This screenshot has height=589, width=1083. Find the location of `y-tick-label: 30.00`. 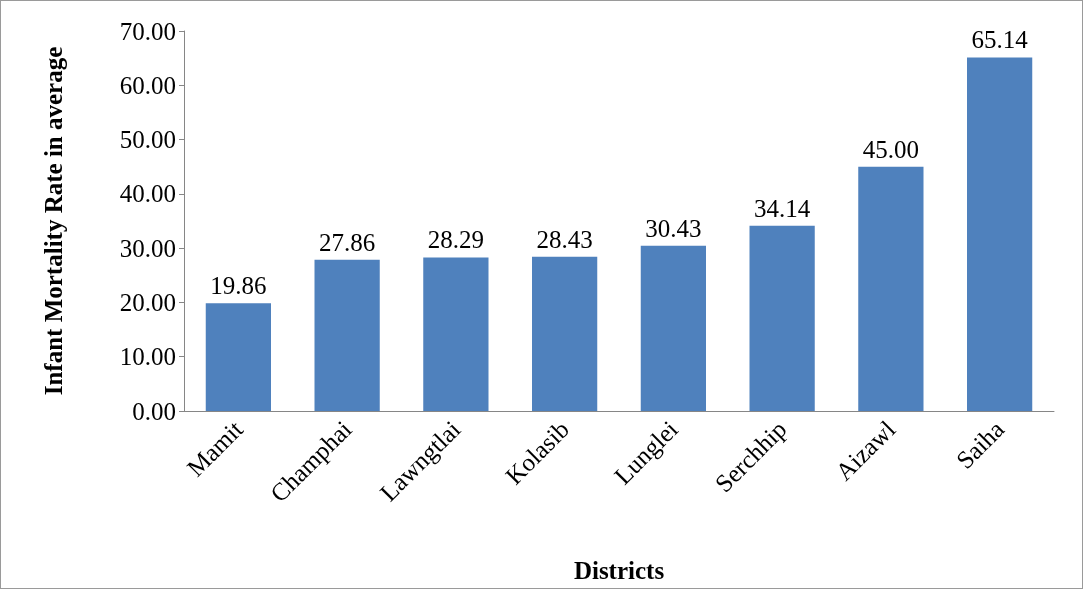

y-tick-label: 30.00 is located at coordinates (147, 248).